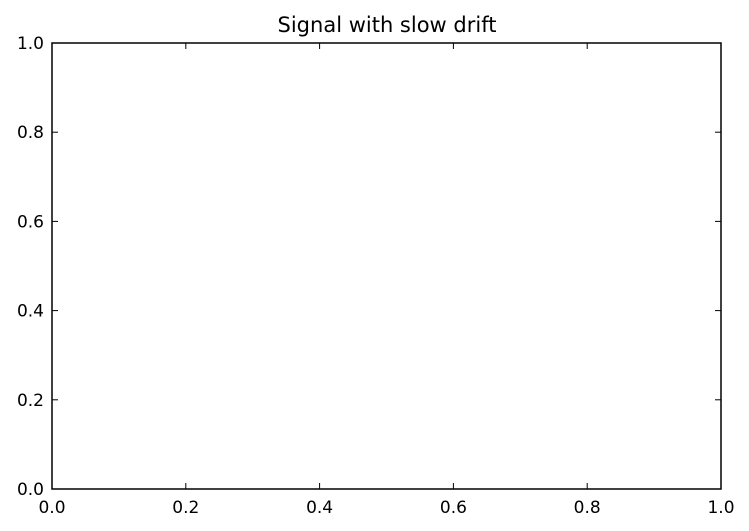 This screenshot has width=749, height=531. I want to click on y-tick-label: 0.0, so click(30, 490).